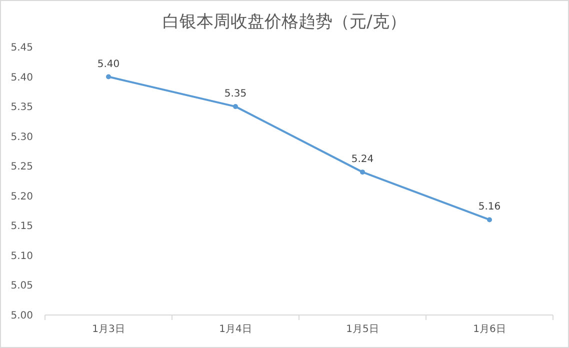  Describe the element at coordinates (21, 78) in the screenshot. I see `y-tick-label: 5.40` at that location.